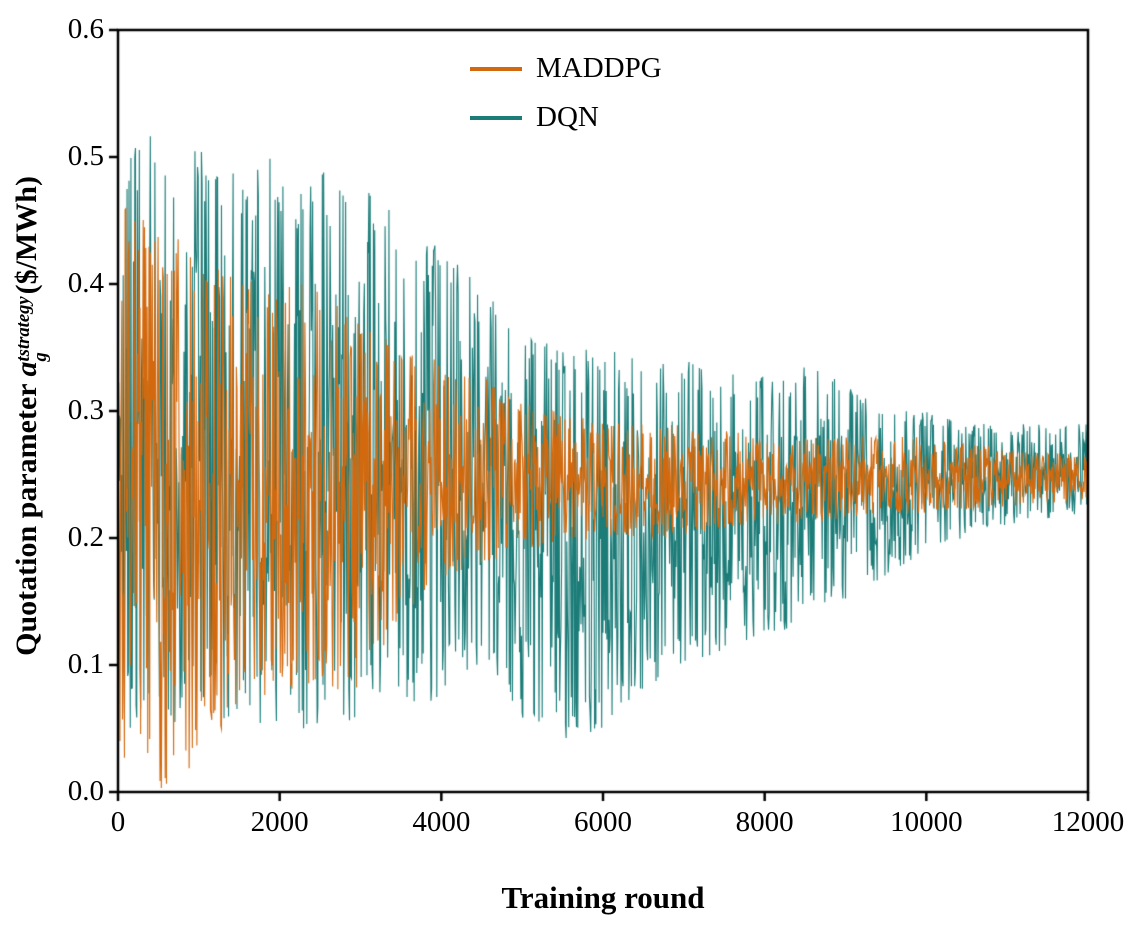 Image resolution: width=1130 pixels, height=946 pixels. Describe the element at coordinates (85, 664) in the screenshot. I see `y-tick-label: 0.1` at that location.